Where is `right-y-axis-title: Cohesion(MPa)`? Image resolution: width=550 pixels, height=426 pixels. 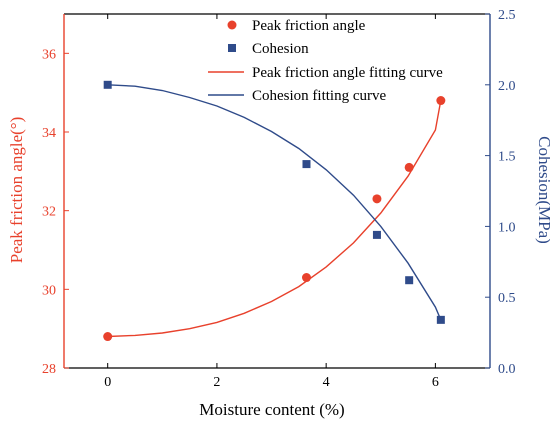 right-y-axis-title: Cohesion(MPa) is located at coordinates (542, 190).